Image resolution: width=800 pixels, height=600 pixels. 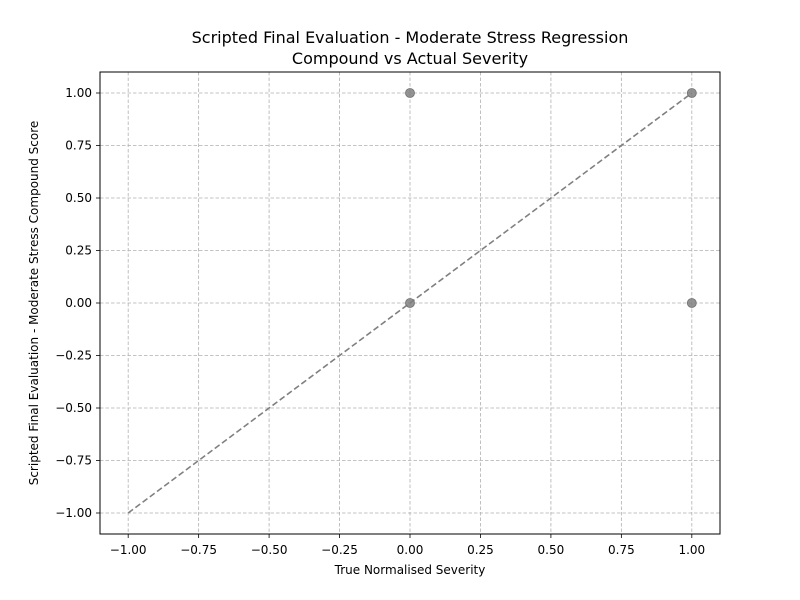 What do you see at coordinates (480, 550) in the screenshot?
I see `x-tick-label: 0.25` at bounding box center [480, 550].